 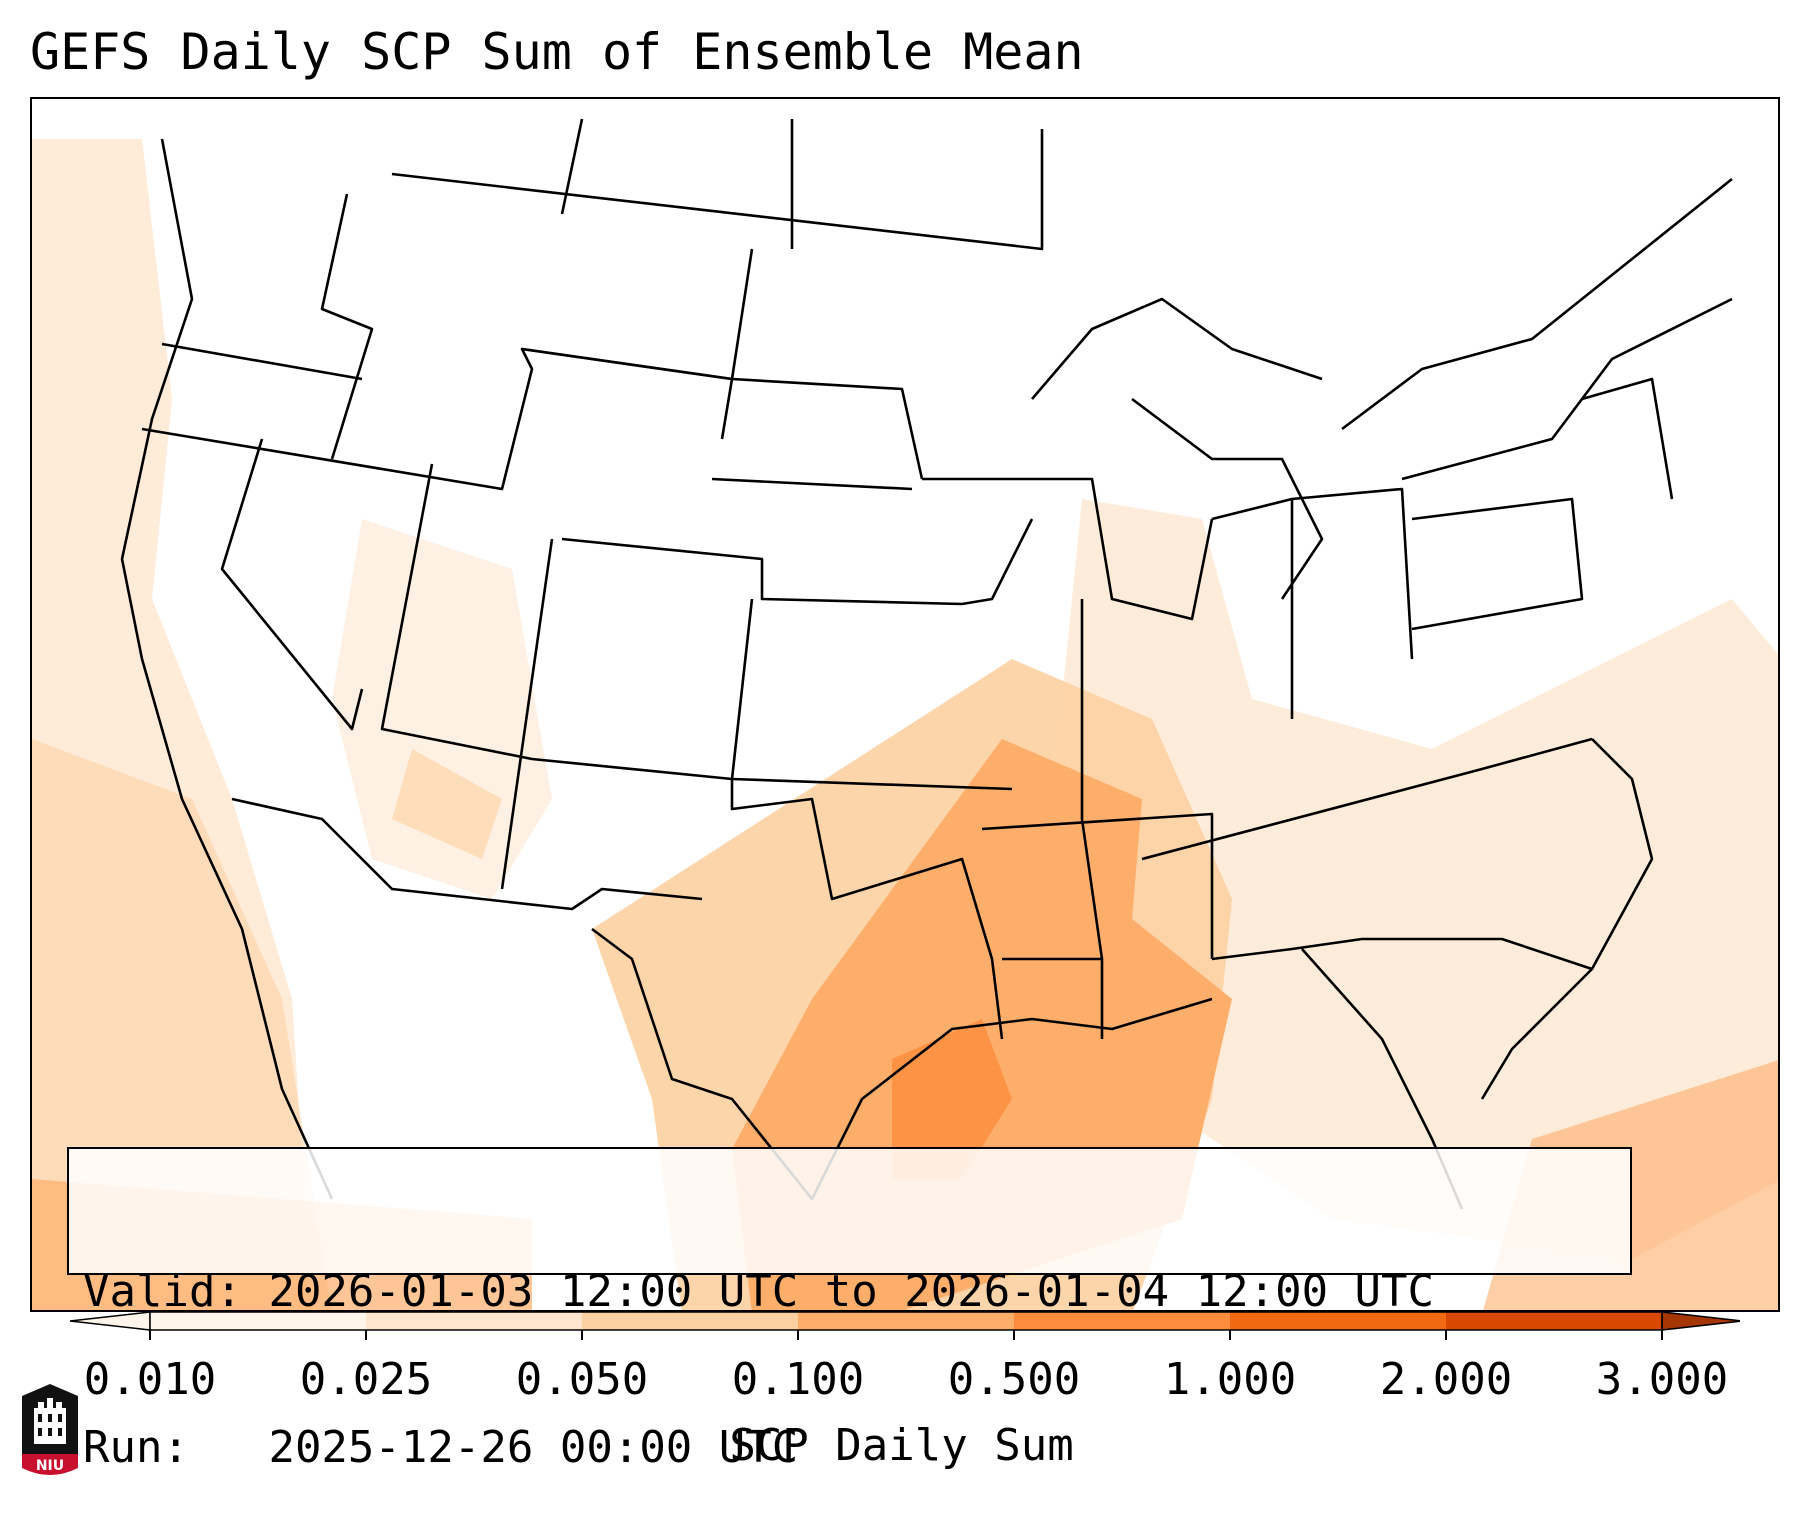 I want to click on run-time: 2025-12-26 00:00 UTC, so click(x=533, y=1447).